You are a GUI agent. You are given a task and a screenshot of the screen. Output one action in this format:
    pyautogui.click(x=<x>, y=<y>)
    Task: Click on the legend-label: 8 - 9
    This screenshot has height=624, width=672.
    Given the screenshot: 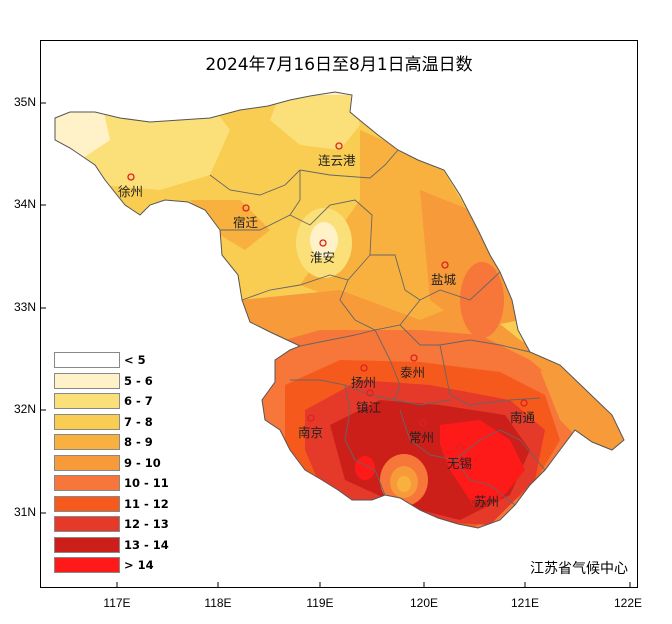 What is the action you would take?
    pyautogui.click(x=138, y=442)
    